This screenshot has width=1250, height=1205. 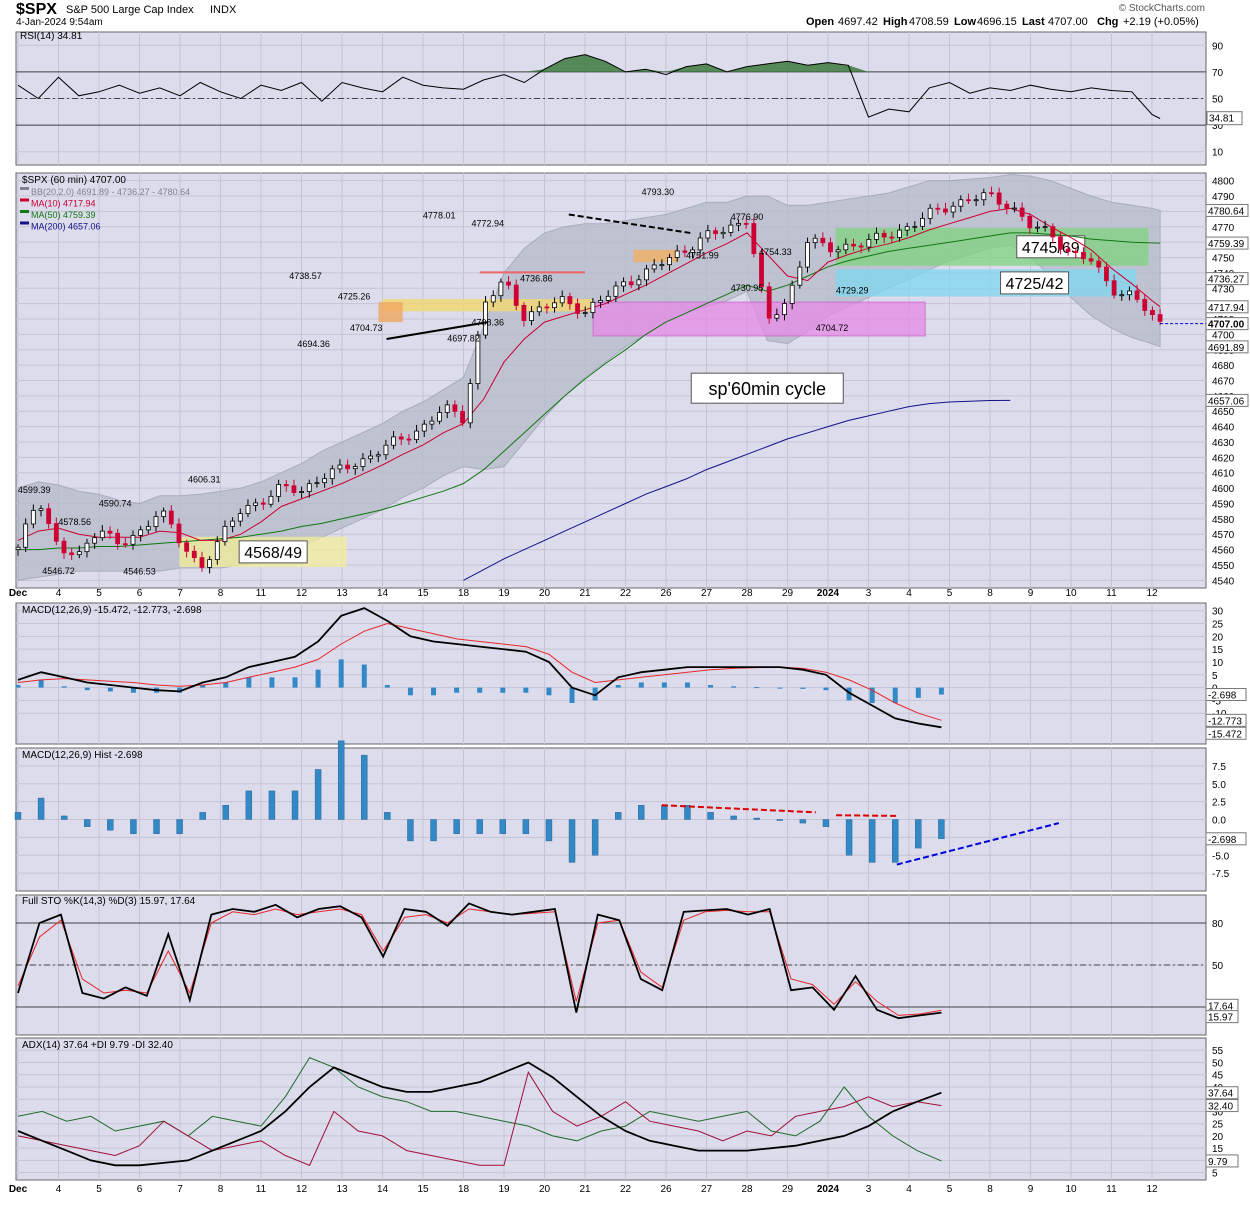 I want to click on price-right-label: 4707.00, so click(x=1226, y=325).